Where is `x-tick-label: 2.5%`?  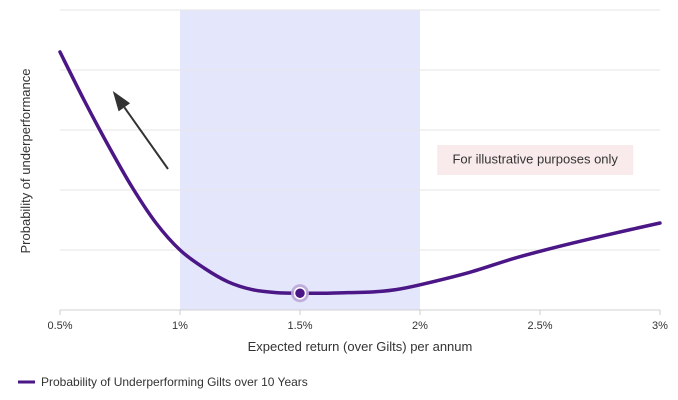
x-tick-label: 2.5% is located at coordinates (539, 326).